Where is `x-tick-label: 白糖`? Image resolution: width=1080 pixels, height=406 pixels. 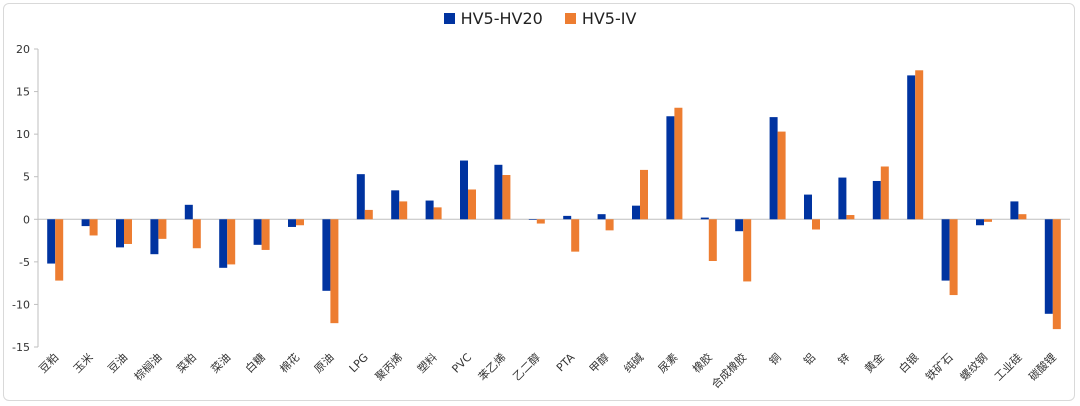 x-tick-label: 白糖 is located at coordinates (254, 362).